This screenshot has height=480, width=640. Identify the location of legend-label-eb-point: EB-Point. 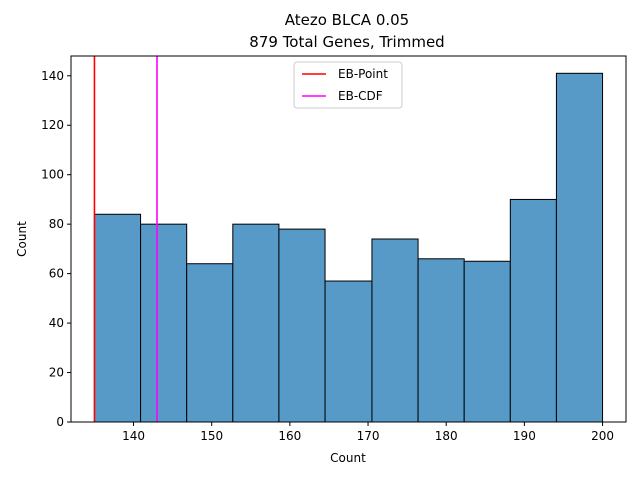
(363, 74).